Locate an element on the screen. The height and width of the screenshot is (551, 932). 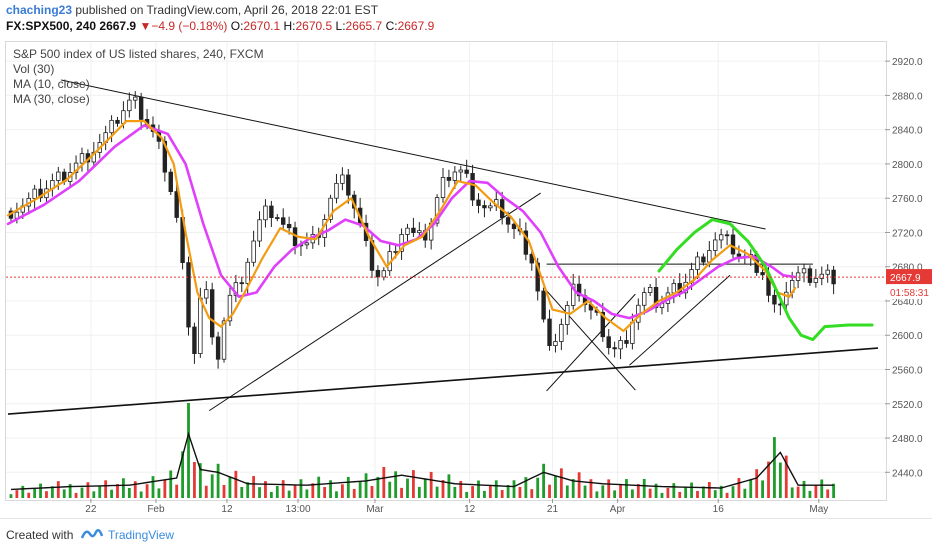
price-tick-label: 2720.0 is located at coordinates (907, 233).